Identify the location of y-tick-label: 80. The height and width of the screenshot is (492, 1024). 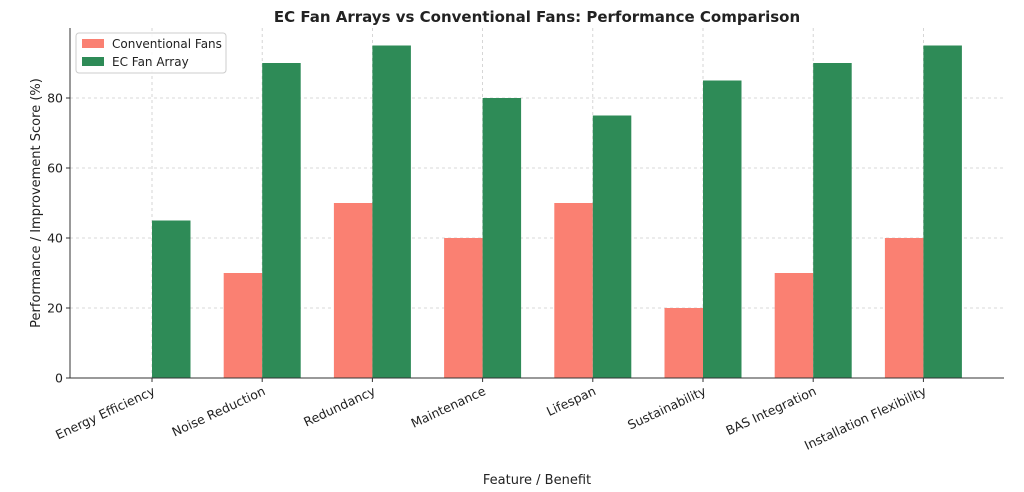
(55, 98).